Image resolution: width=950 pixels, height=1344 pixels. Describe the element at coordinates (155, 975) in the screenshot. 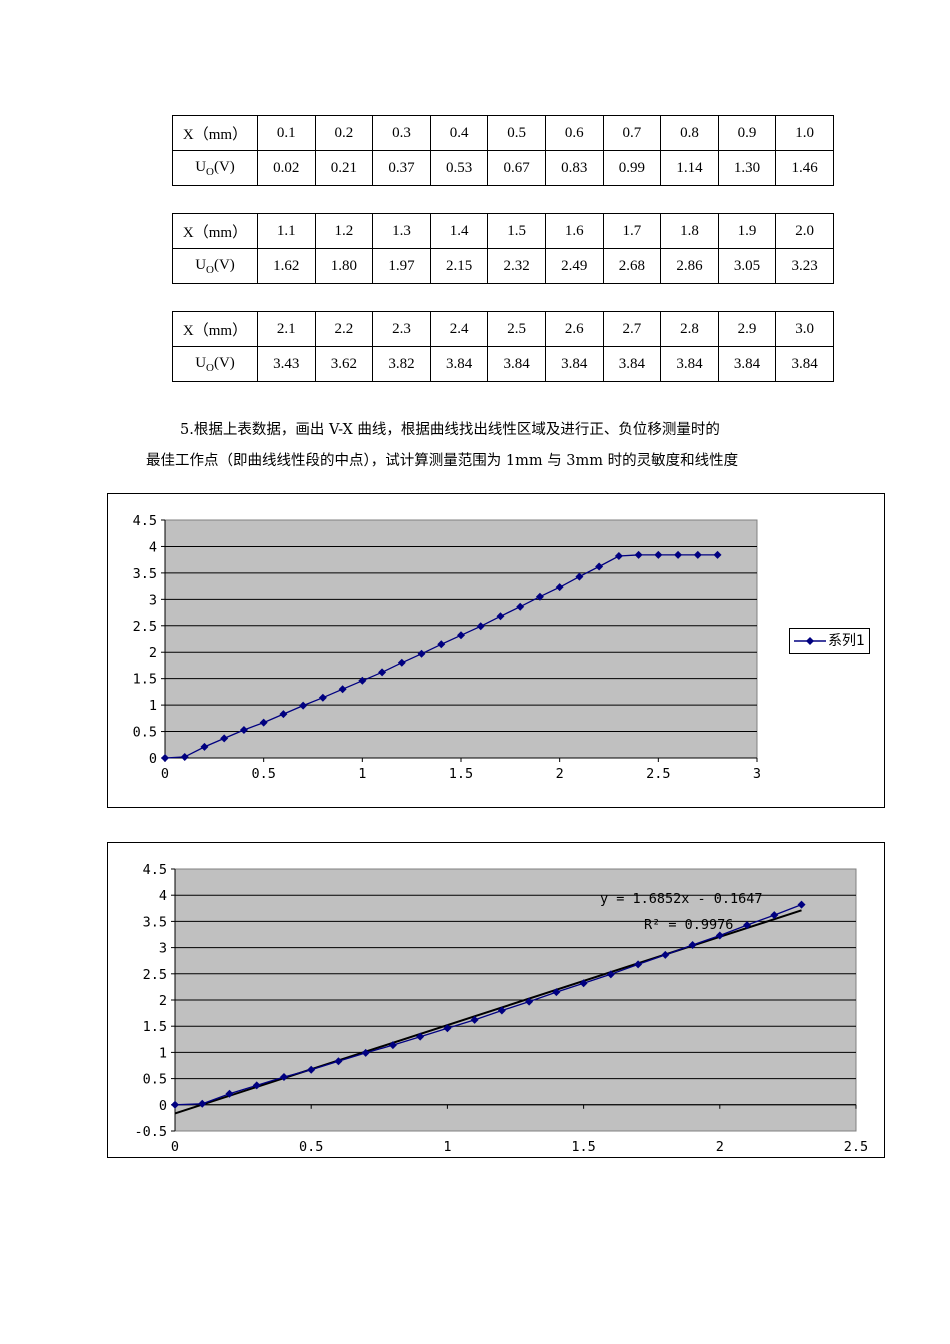

I see `y-tick-label: 2.5` at that location.